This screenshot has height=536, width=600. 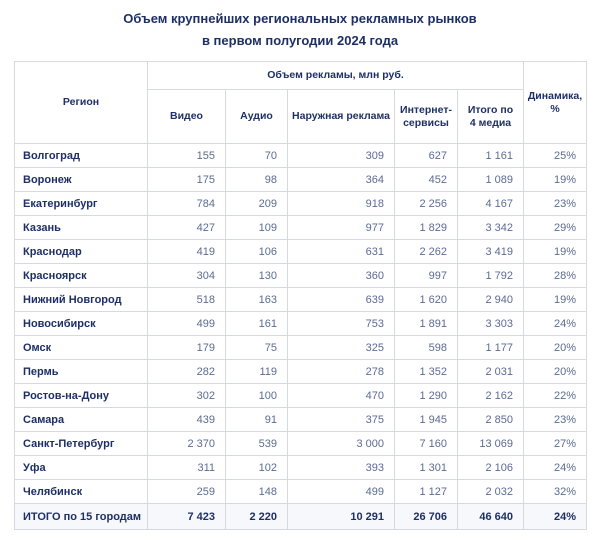 I want to click on col-header-dynamics: Динамика, %, so click(x=555, y=102).